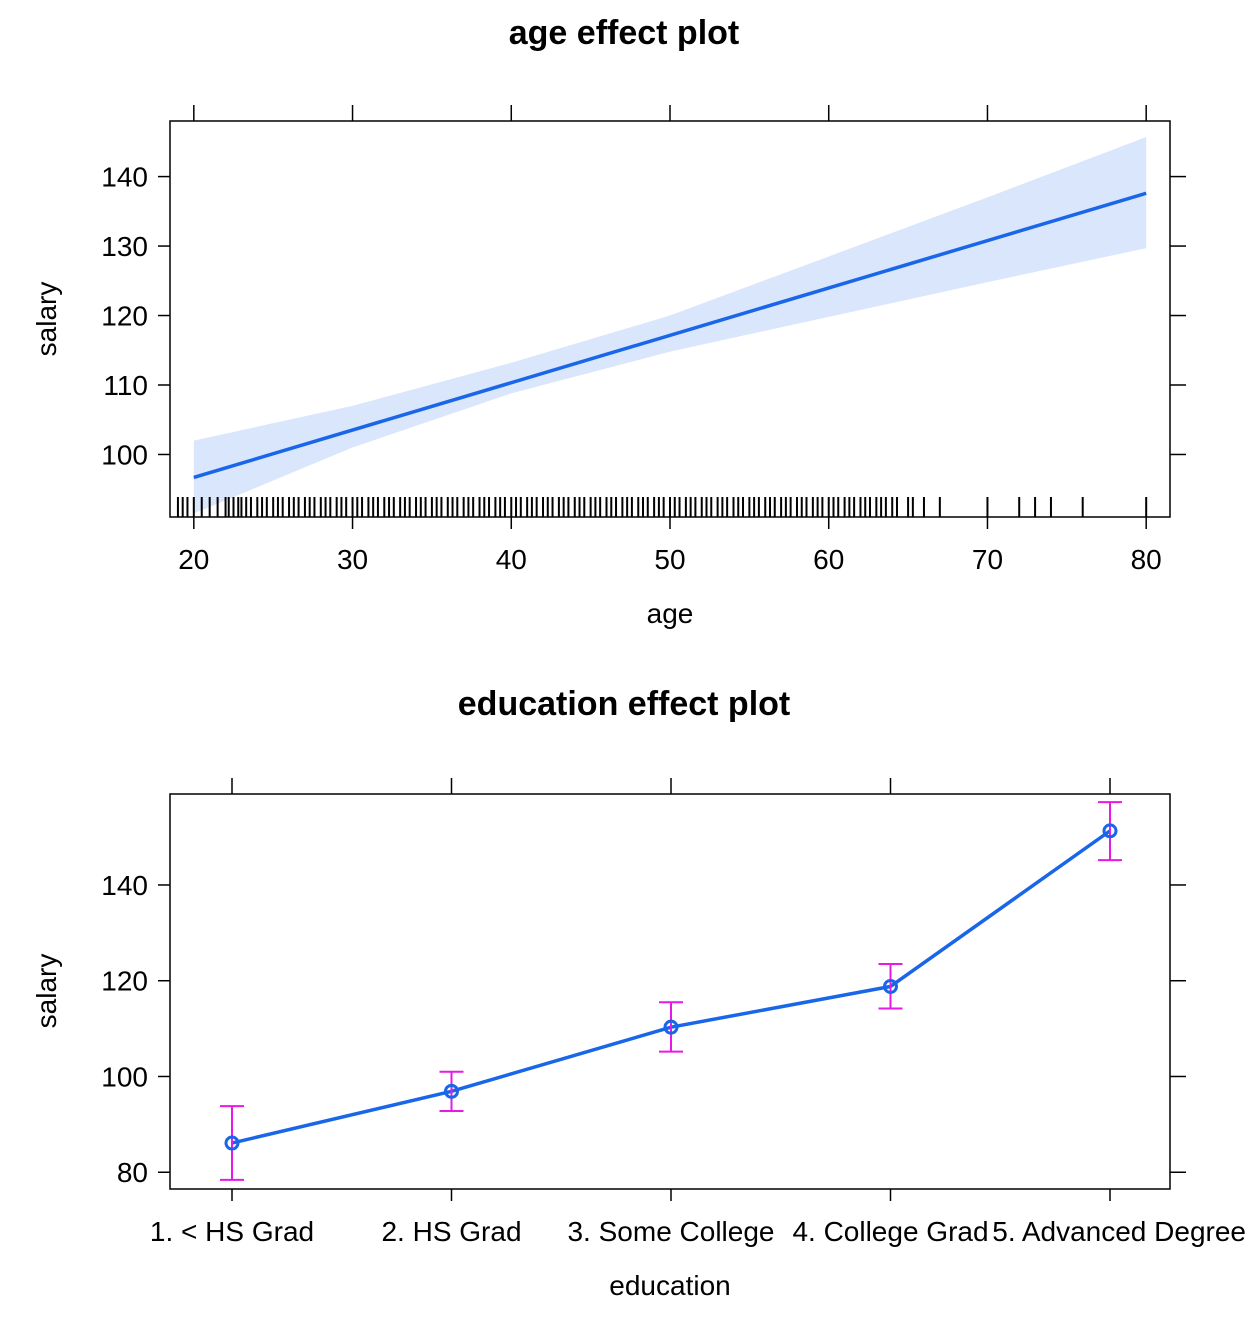 The height and width of the screenshot is (1344, 1248). Describe the element at coordinates (669, 1285) in the screenshot. I see `education-x-axis-label: education` at that location.